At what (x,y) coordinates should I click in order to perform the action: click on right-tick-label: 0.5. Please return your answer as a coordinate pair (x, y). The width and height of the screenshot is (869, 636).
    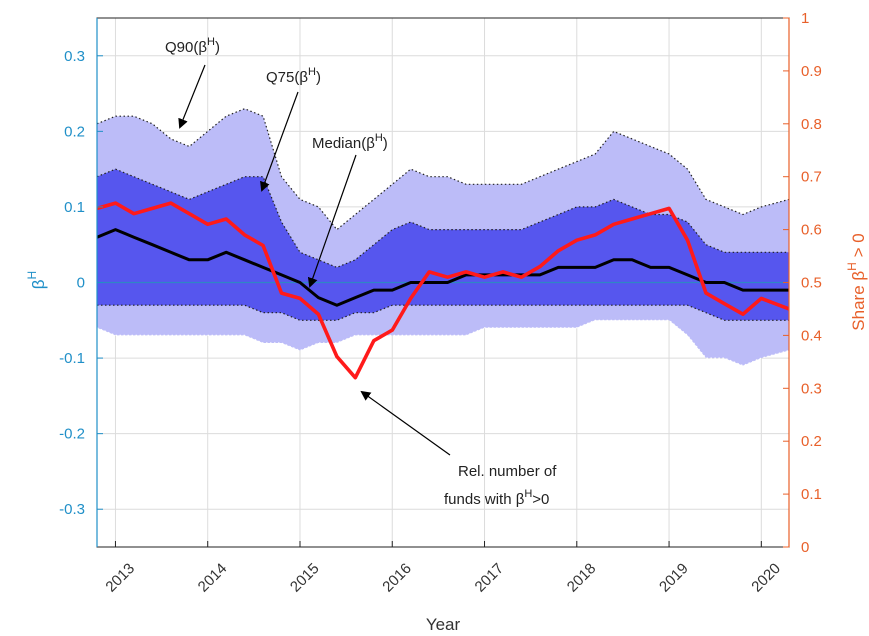
    Looking at the image, I should click on (811, 283).